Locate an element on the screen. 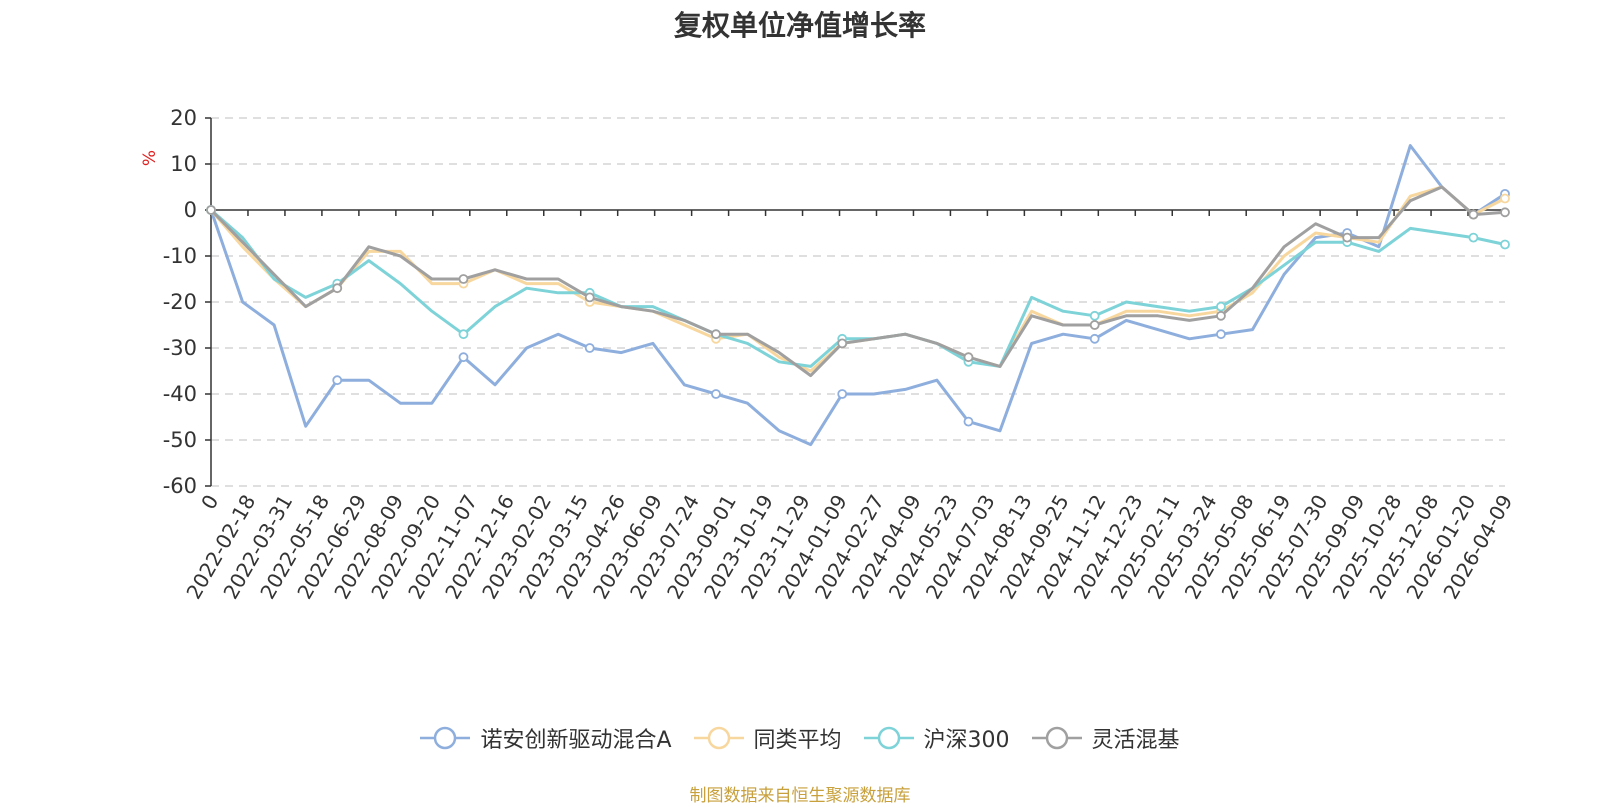 This screenshot has width=1600, height=806. y-tick-label: -20 is located at coordinates (180, 302).